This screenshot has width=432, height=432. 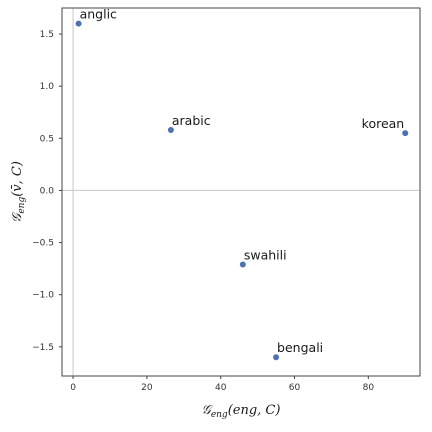 What do you see at coordinates (295, 388) in the screenshot?
I see `x-tick-label: 60` at bounding box center [295, 388].